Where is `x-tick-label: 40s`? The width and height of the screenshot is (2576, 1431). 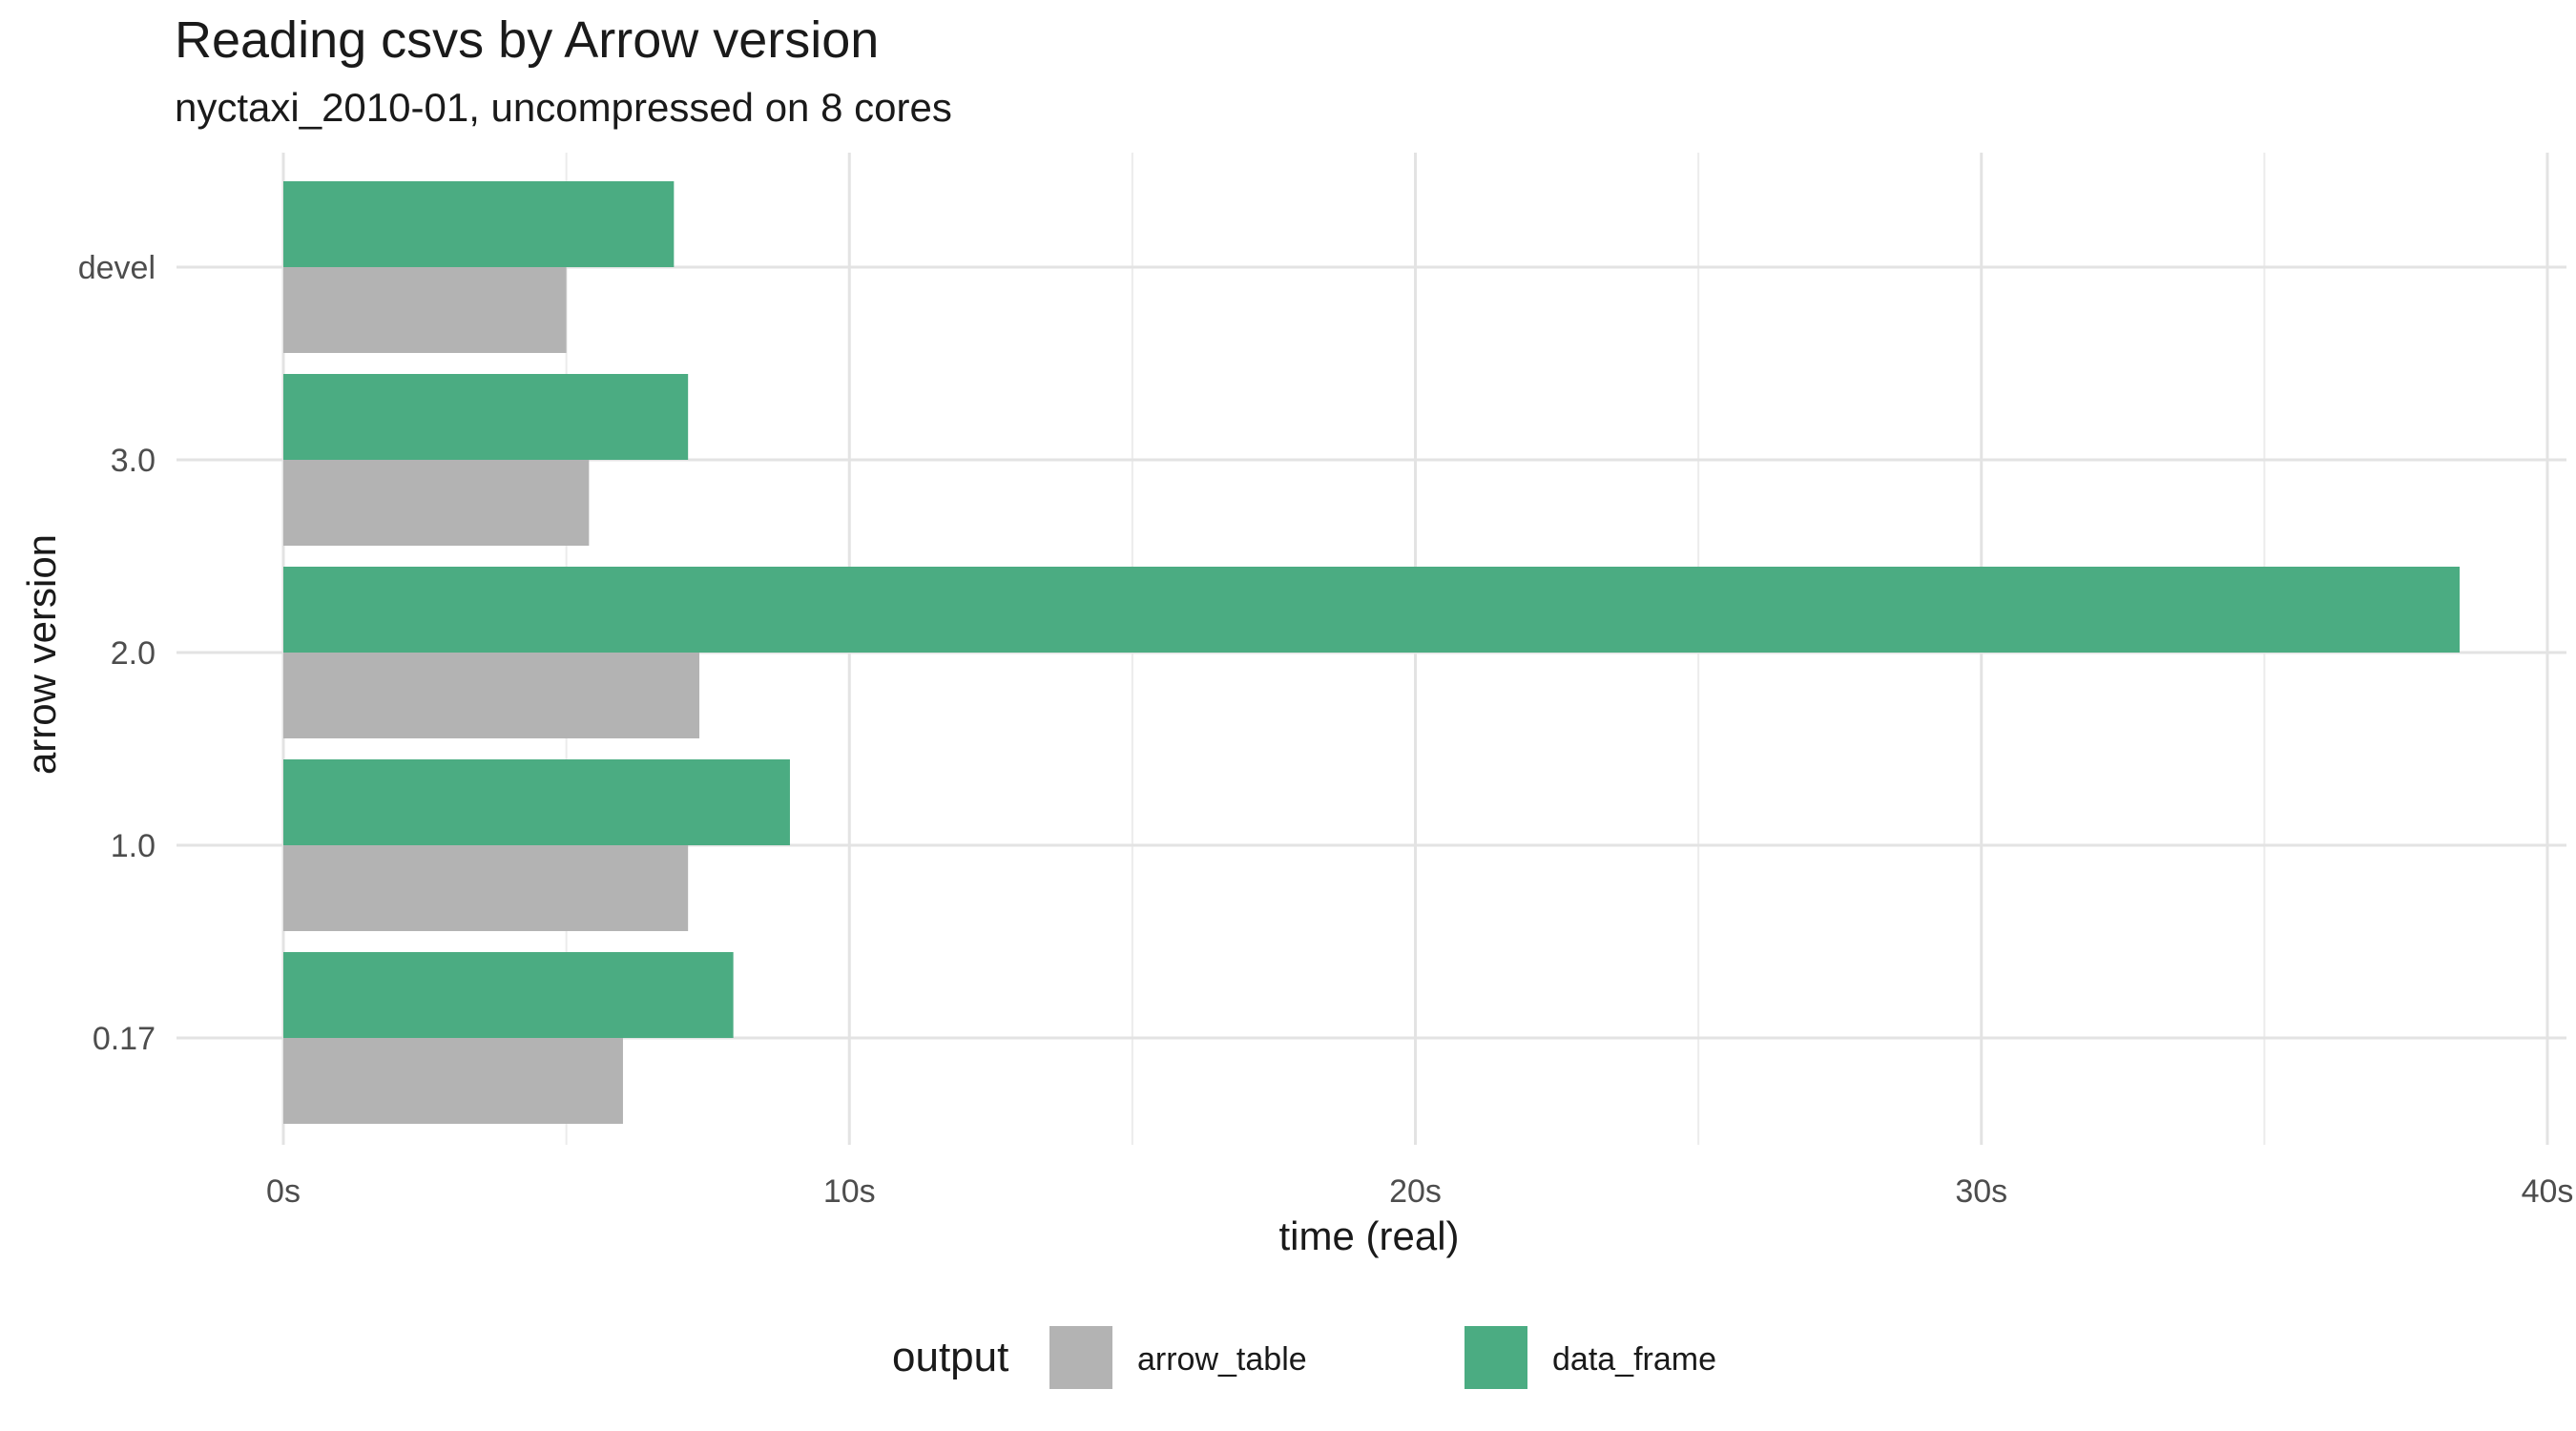
x-tick-label: 40s is located at coordinates (2548, 1191).